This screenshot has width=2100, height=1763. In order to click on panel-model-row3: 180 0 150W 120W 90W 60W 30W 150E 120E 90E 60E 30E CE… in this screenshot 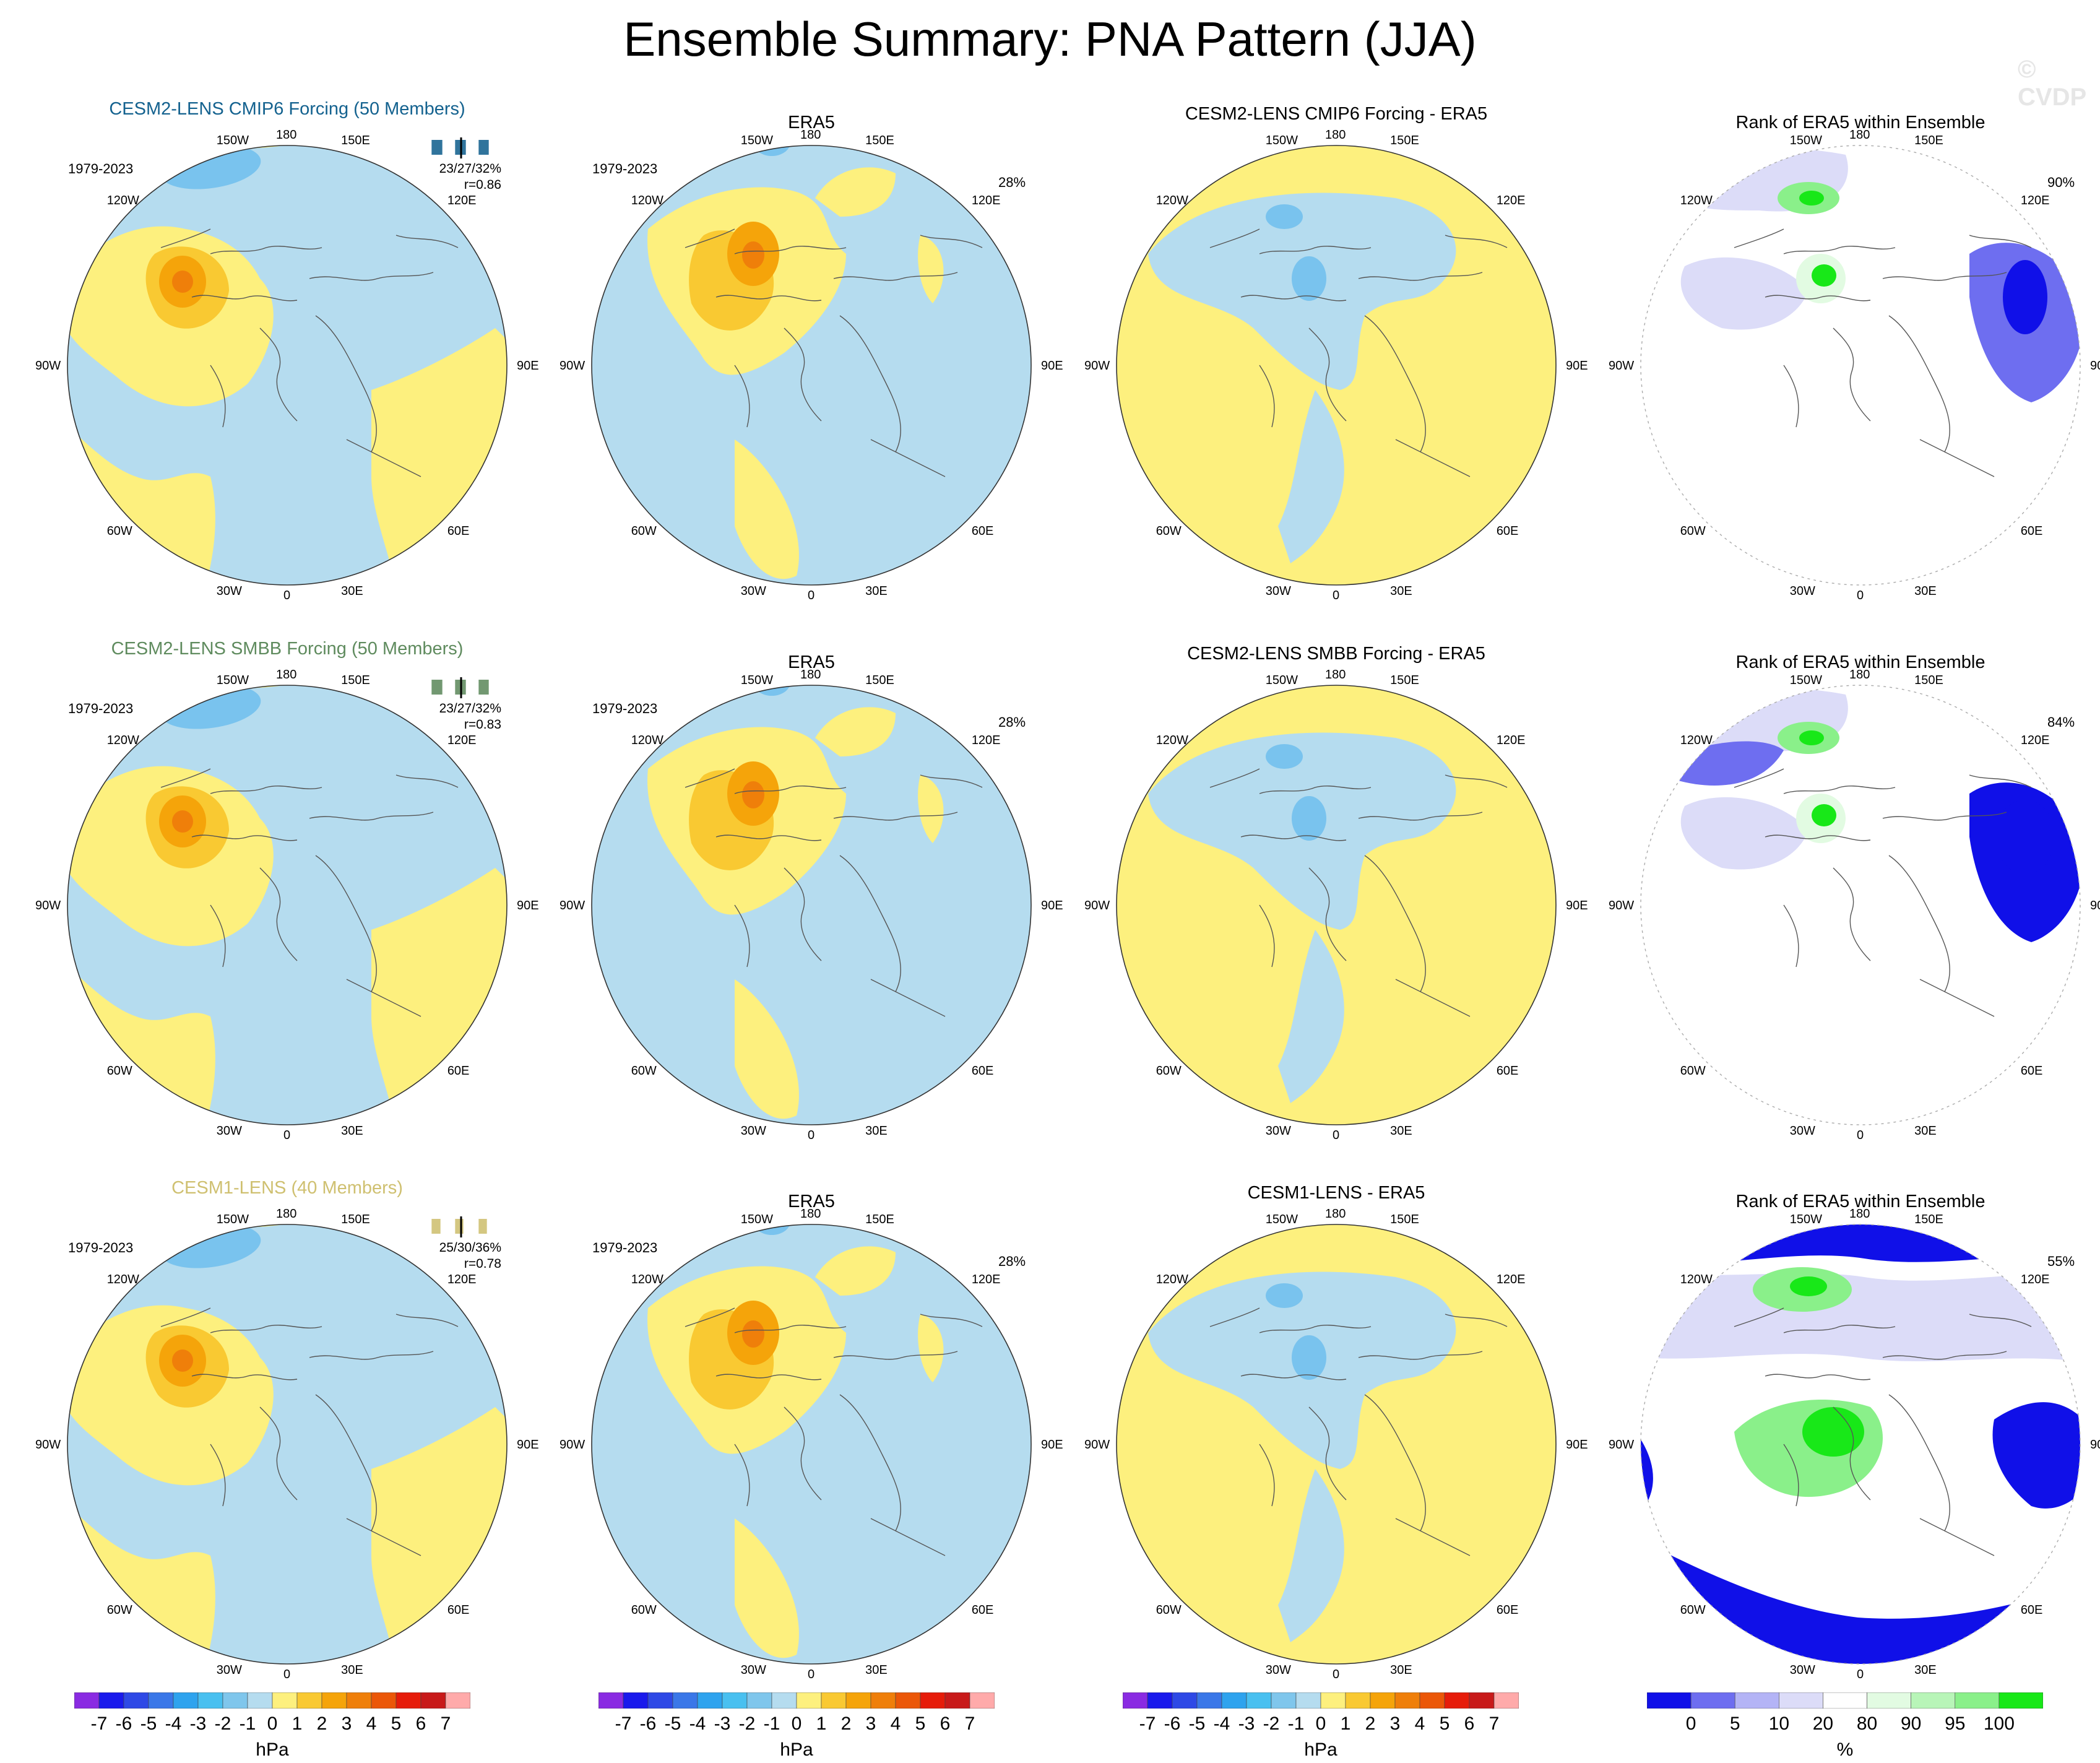, I will do `click(287, 1441)`.